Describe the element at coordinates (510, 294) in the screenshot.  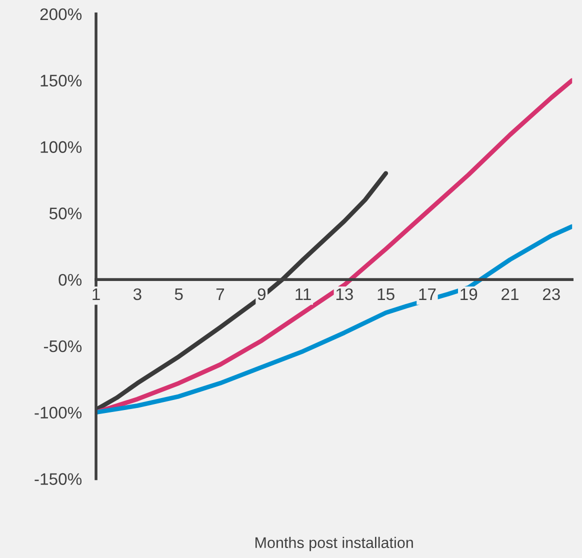
I see `x-tick-label: 21` at that location.